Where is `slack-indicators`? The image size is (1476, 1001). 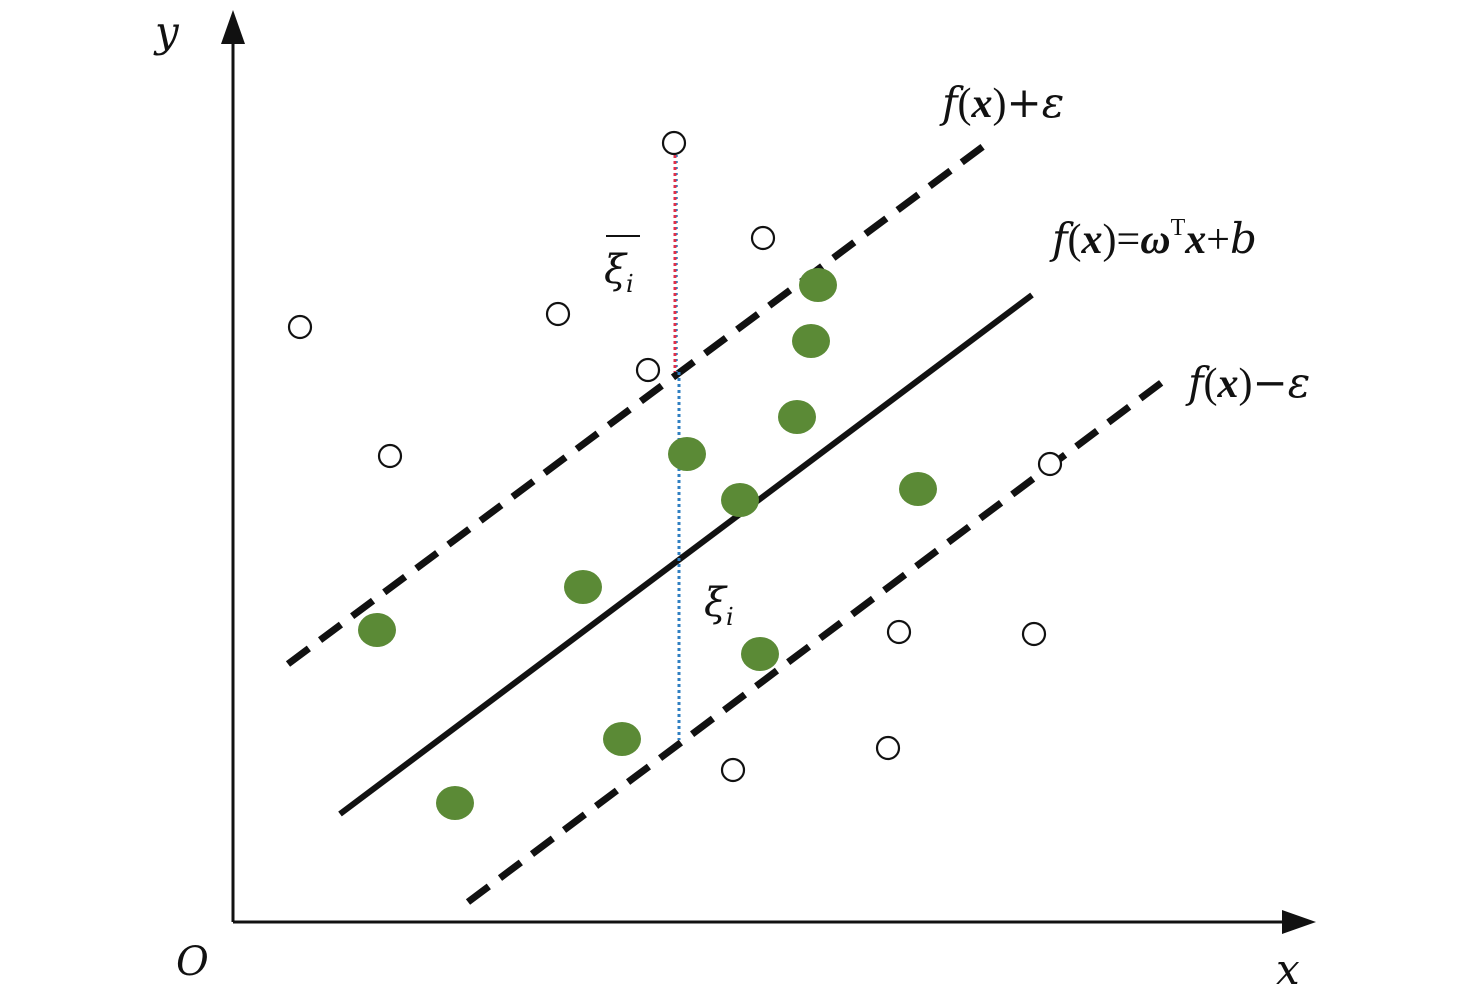 slack-indicators is located at coordinates (677, 447).